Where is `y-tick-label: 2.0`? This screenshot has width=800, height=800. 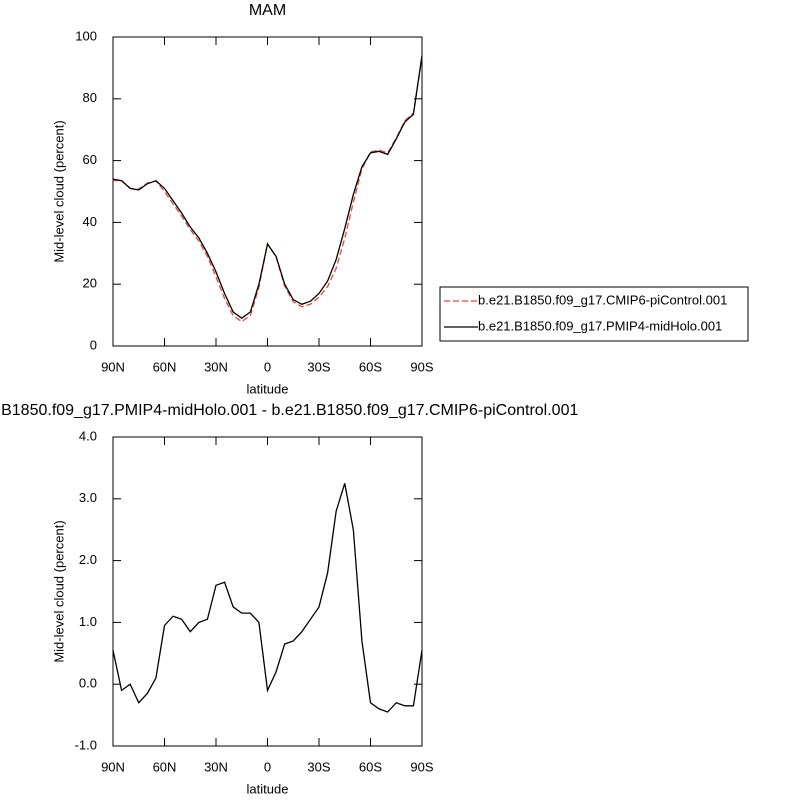 y-tick-label: 2.0 is located at coordinates (88, 559).